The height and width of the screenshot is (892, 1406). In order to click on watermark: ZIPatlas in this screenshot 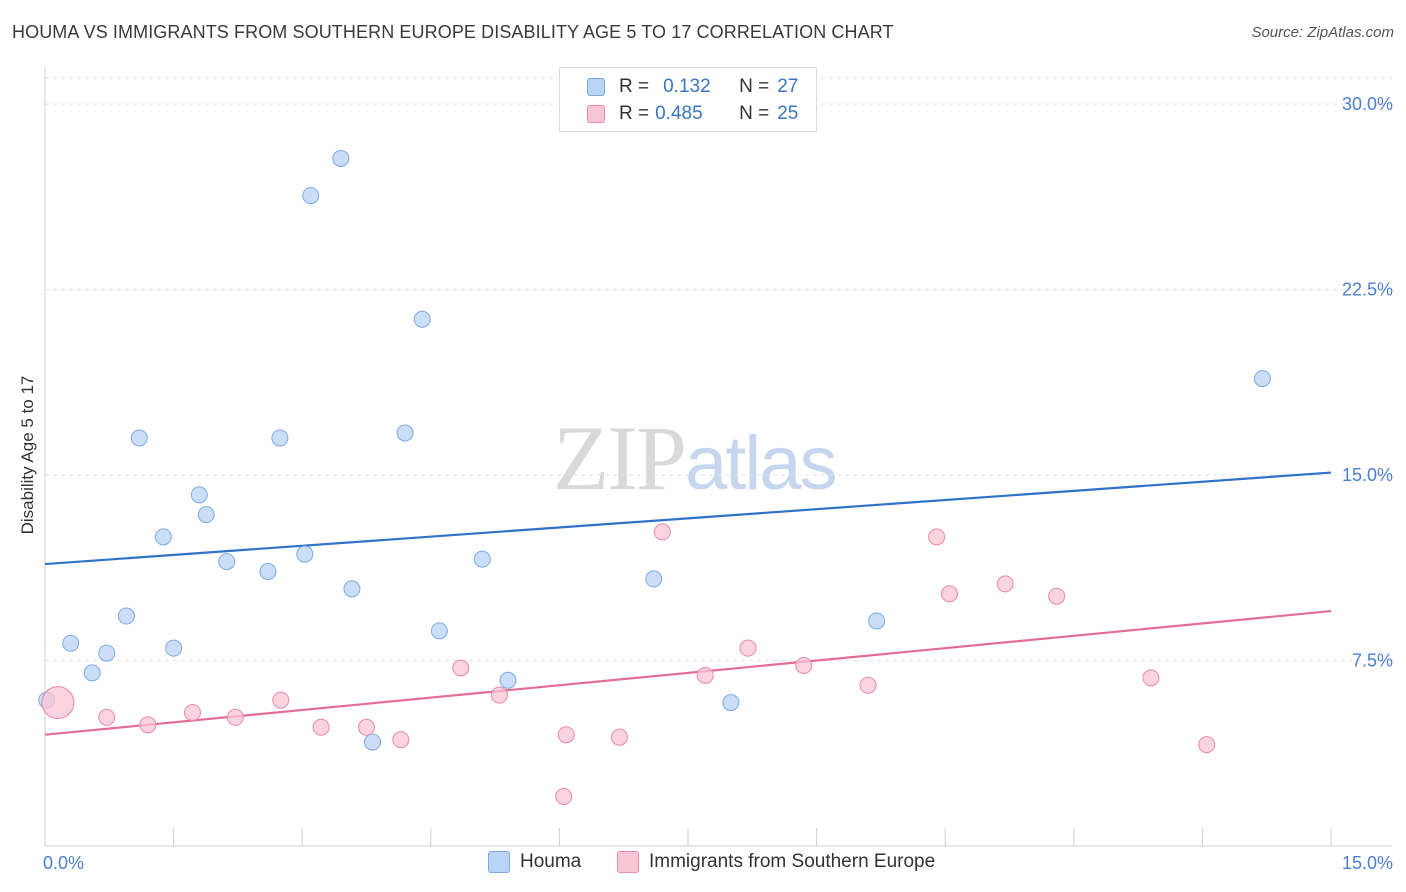, I will do `click(695, 458)`.